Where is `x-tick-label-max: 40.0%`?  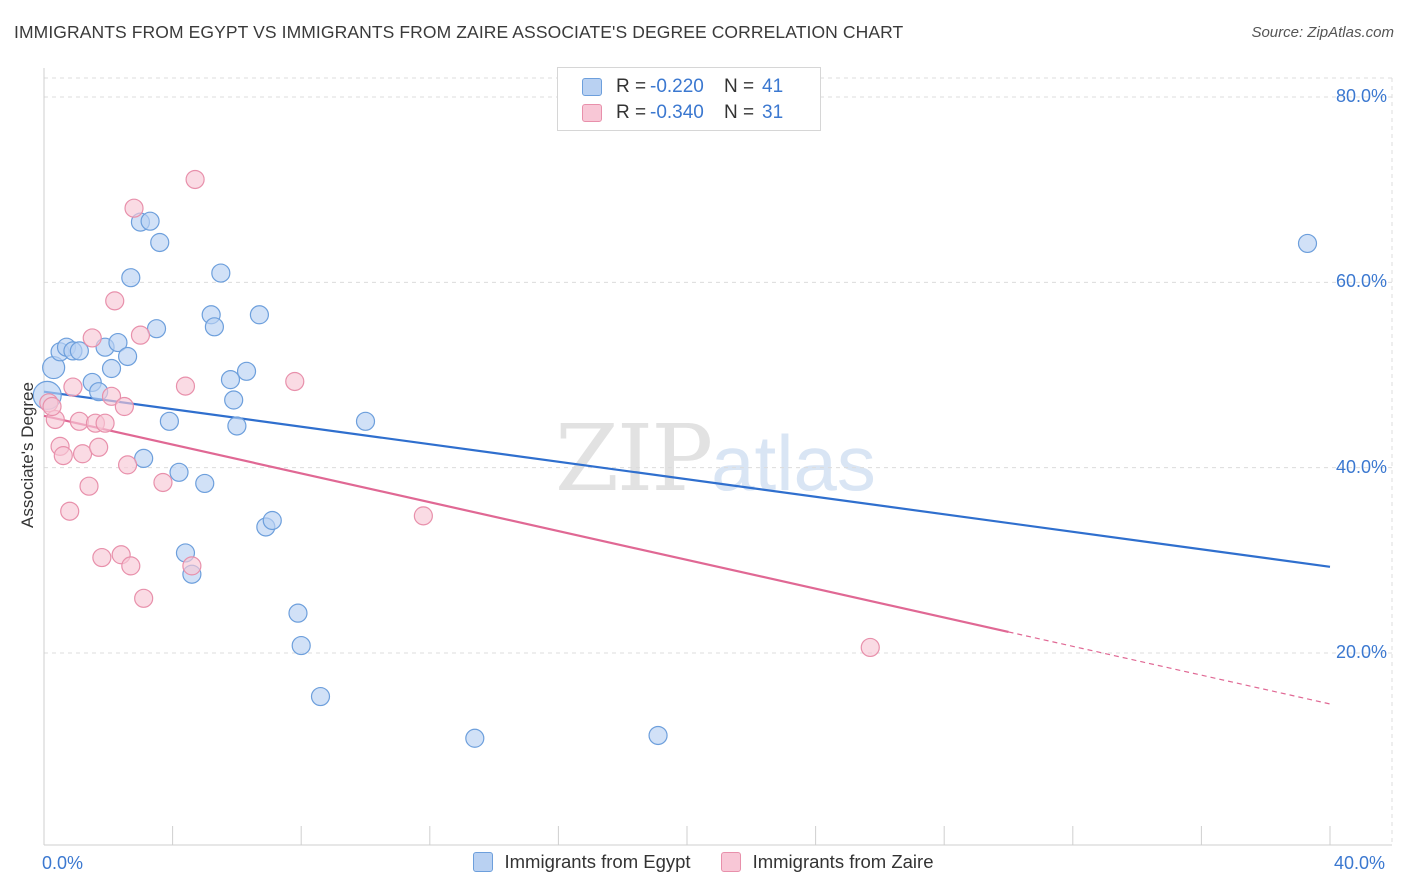
x-tick-label-max: 40.0% is located at coordinates (1360, 863).